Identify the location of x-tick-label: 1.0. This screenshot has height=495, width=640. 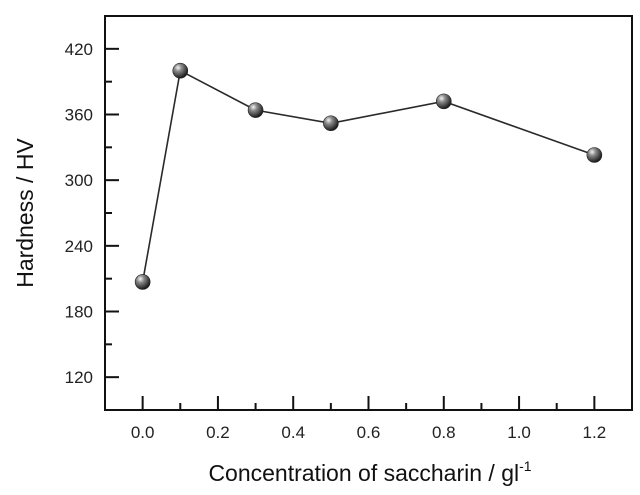
(519, 432).